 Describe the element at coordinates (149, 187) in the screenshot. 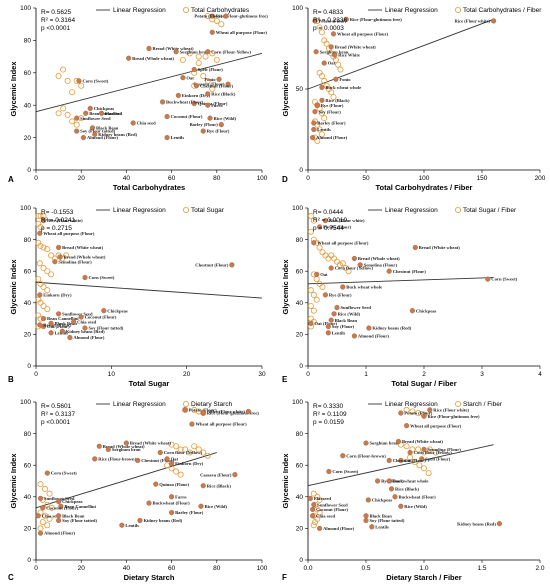

I see `panel-a-x-axis-title: Total Carbohydrates` at that location.